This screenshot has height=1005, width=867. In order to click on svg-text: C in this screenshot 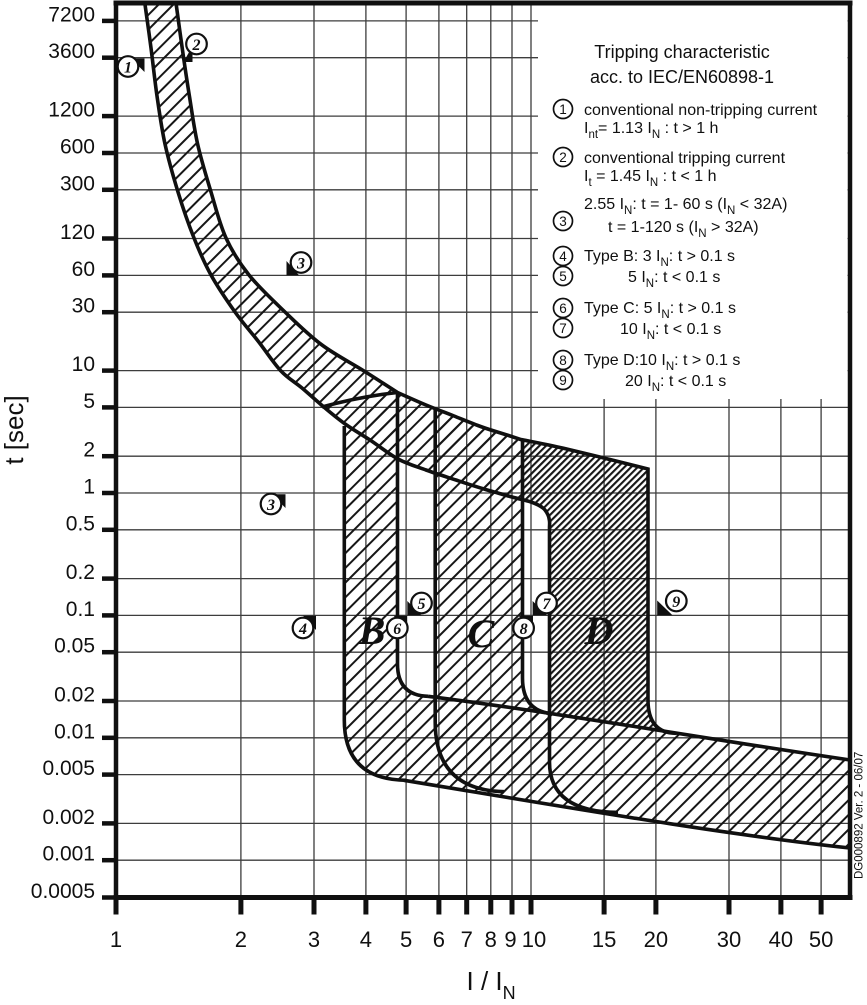, I will do `click(482, 633)`.